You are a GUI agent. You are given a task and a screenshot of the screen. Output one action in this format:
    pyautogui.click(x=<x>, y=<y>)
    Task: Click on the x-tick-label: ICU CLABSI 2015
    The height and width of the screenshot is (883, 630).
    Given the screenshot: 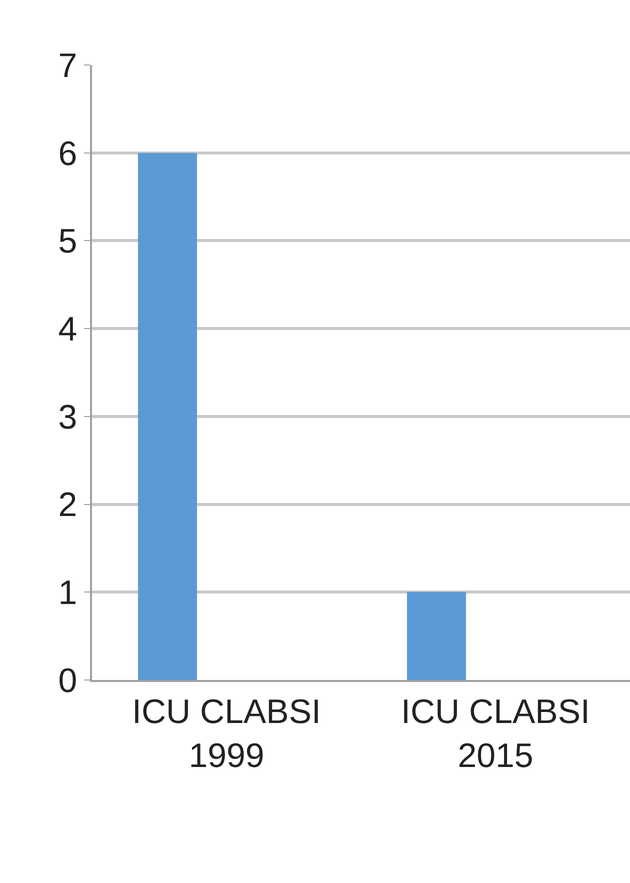 What is the action you would take?
    pyautogui.click(x=495, y=733)
    